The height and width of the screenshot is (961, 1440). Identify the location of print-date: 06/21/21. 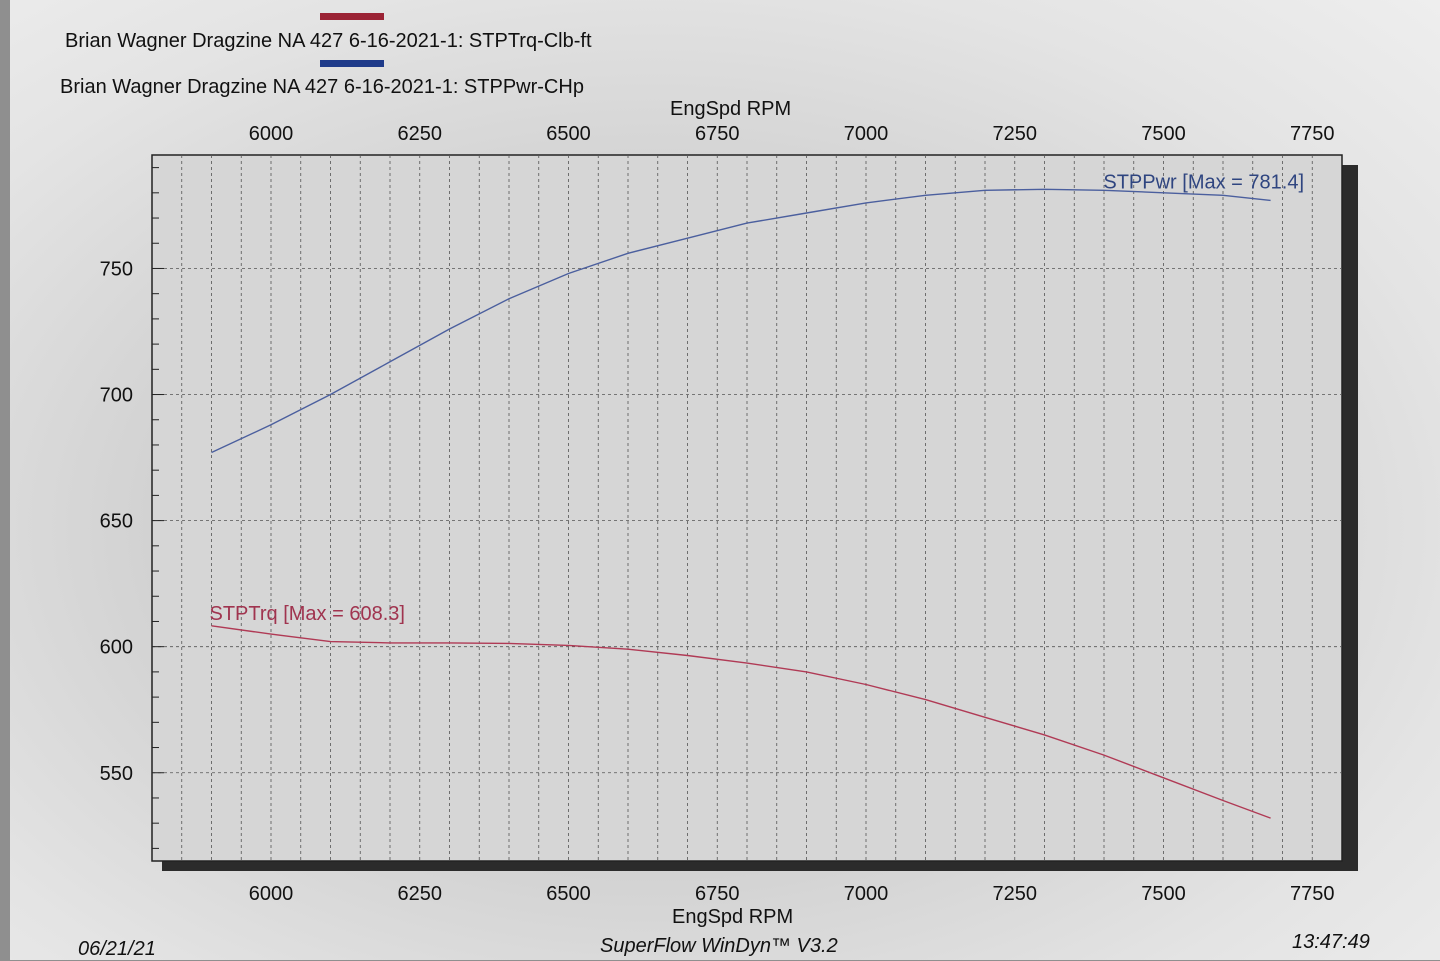
(117, 949).